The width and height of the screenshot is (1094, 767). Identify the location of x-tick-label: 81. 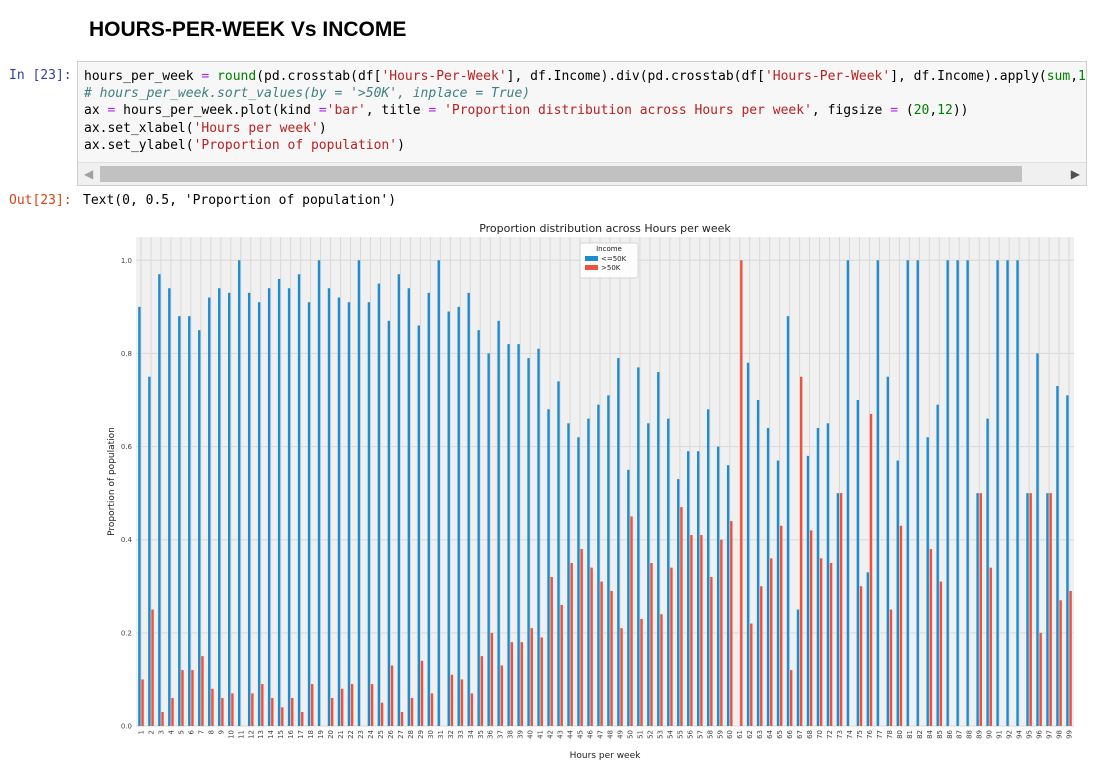
(910, 734).